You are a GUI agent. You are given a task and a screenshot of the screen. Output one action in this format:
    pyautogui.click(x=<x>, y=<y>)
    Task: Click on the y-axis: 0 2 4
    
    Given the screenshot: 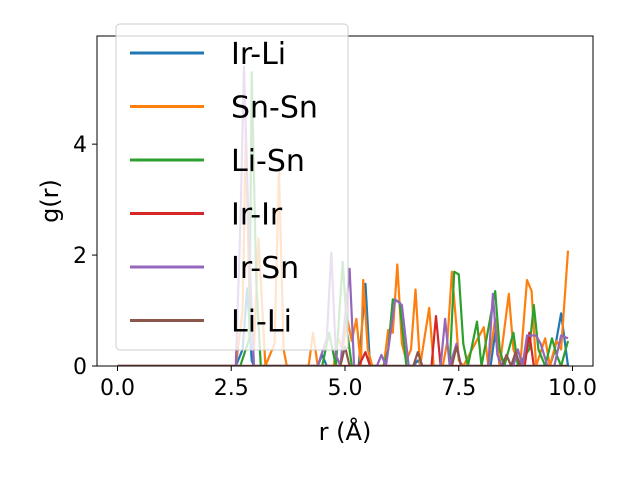 What is the action you would take?
    pyautogui.click(x=85, y=256)
    